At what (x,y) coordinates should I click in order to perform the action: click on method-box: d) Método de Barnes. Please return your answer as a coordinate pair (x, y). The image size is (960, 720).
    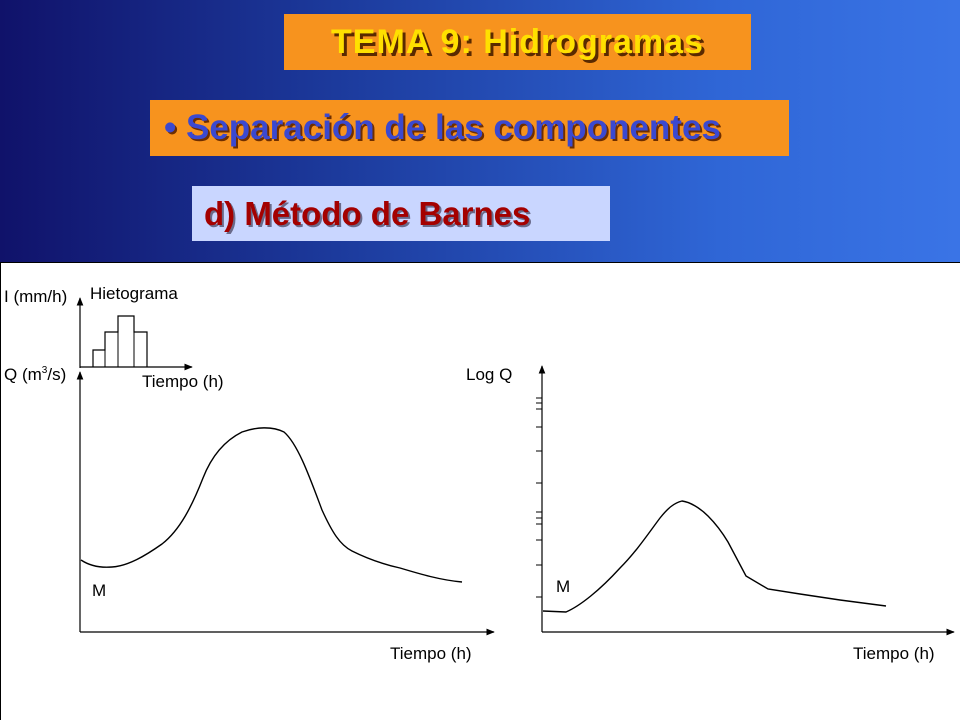
    Looking at the image, I should click on (401, 213).